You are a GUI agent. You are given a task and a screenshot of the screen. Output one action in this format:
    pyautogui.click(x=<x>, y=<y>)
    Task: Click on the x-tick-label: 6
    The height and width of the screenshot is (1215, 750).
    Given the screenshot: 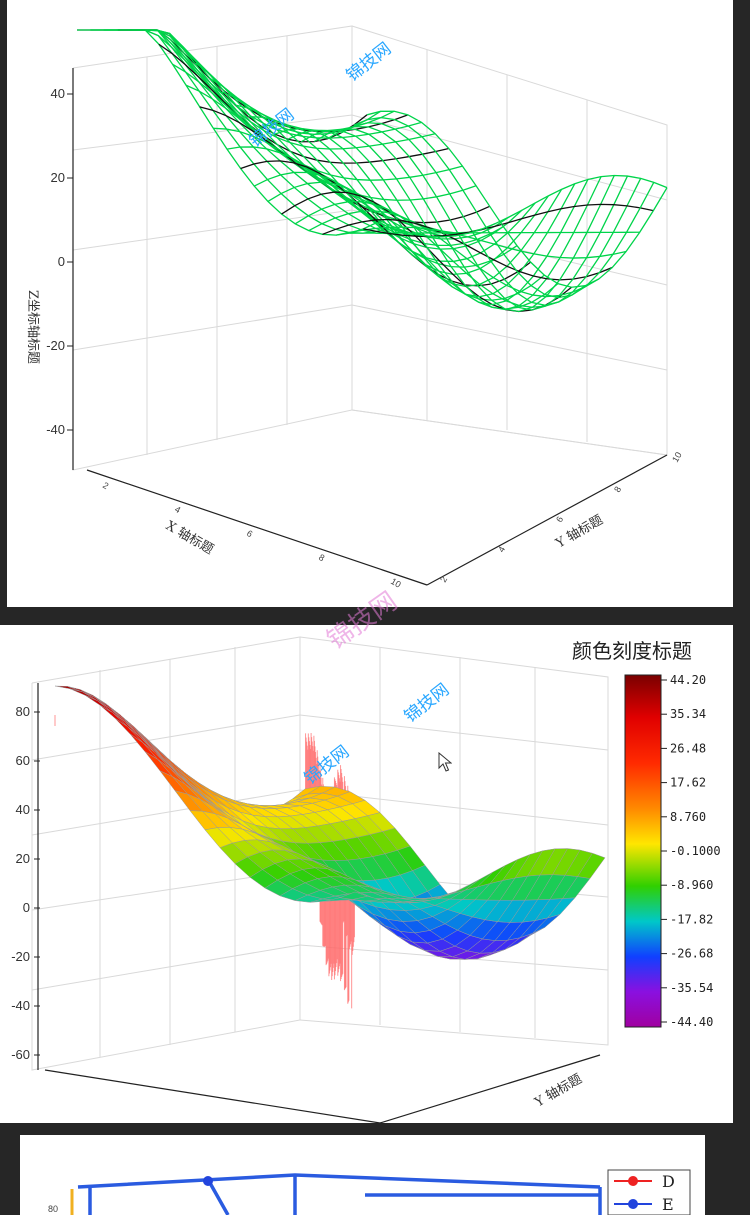 What is the action you would take?
    pyautogui.click(x=249, y=533)
    